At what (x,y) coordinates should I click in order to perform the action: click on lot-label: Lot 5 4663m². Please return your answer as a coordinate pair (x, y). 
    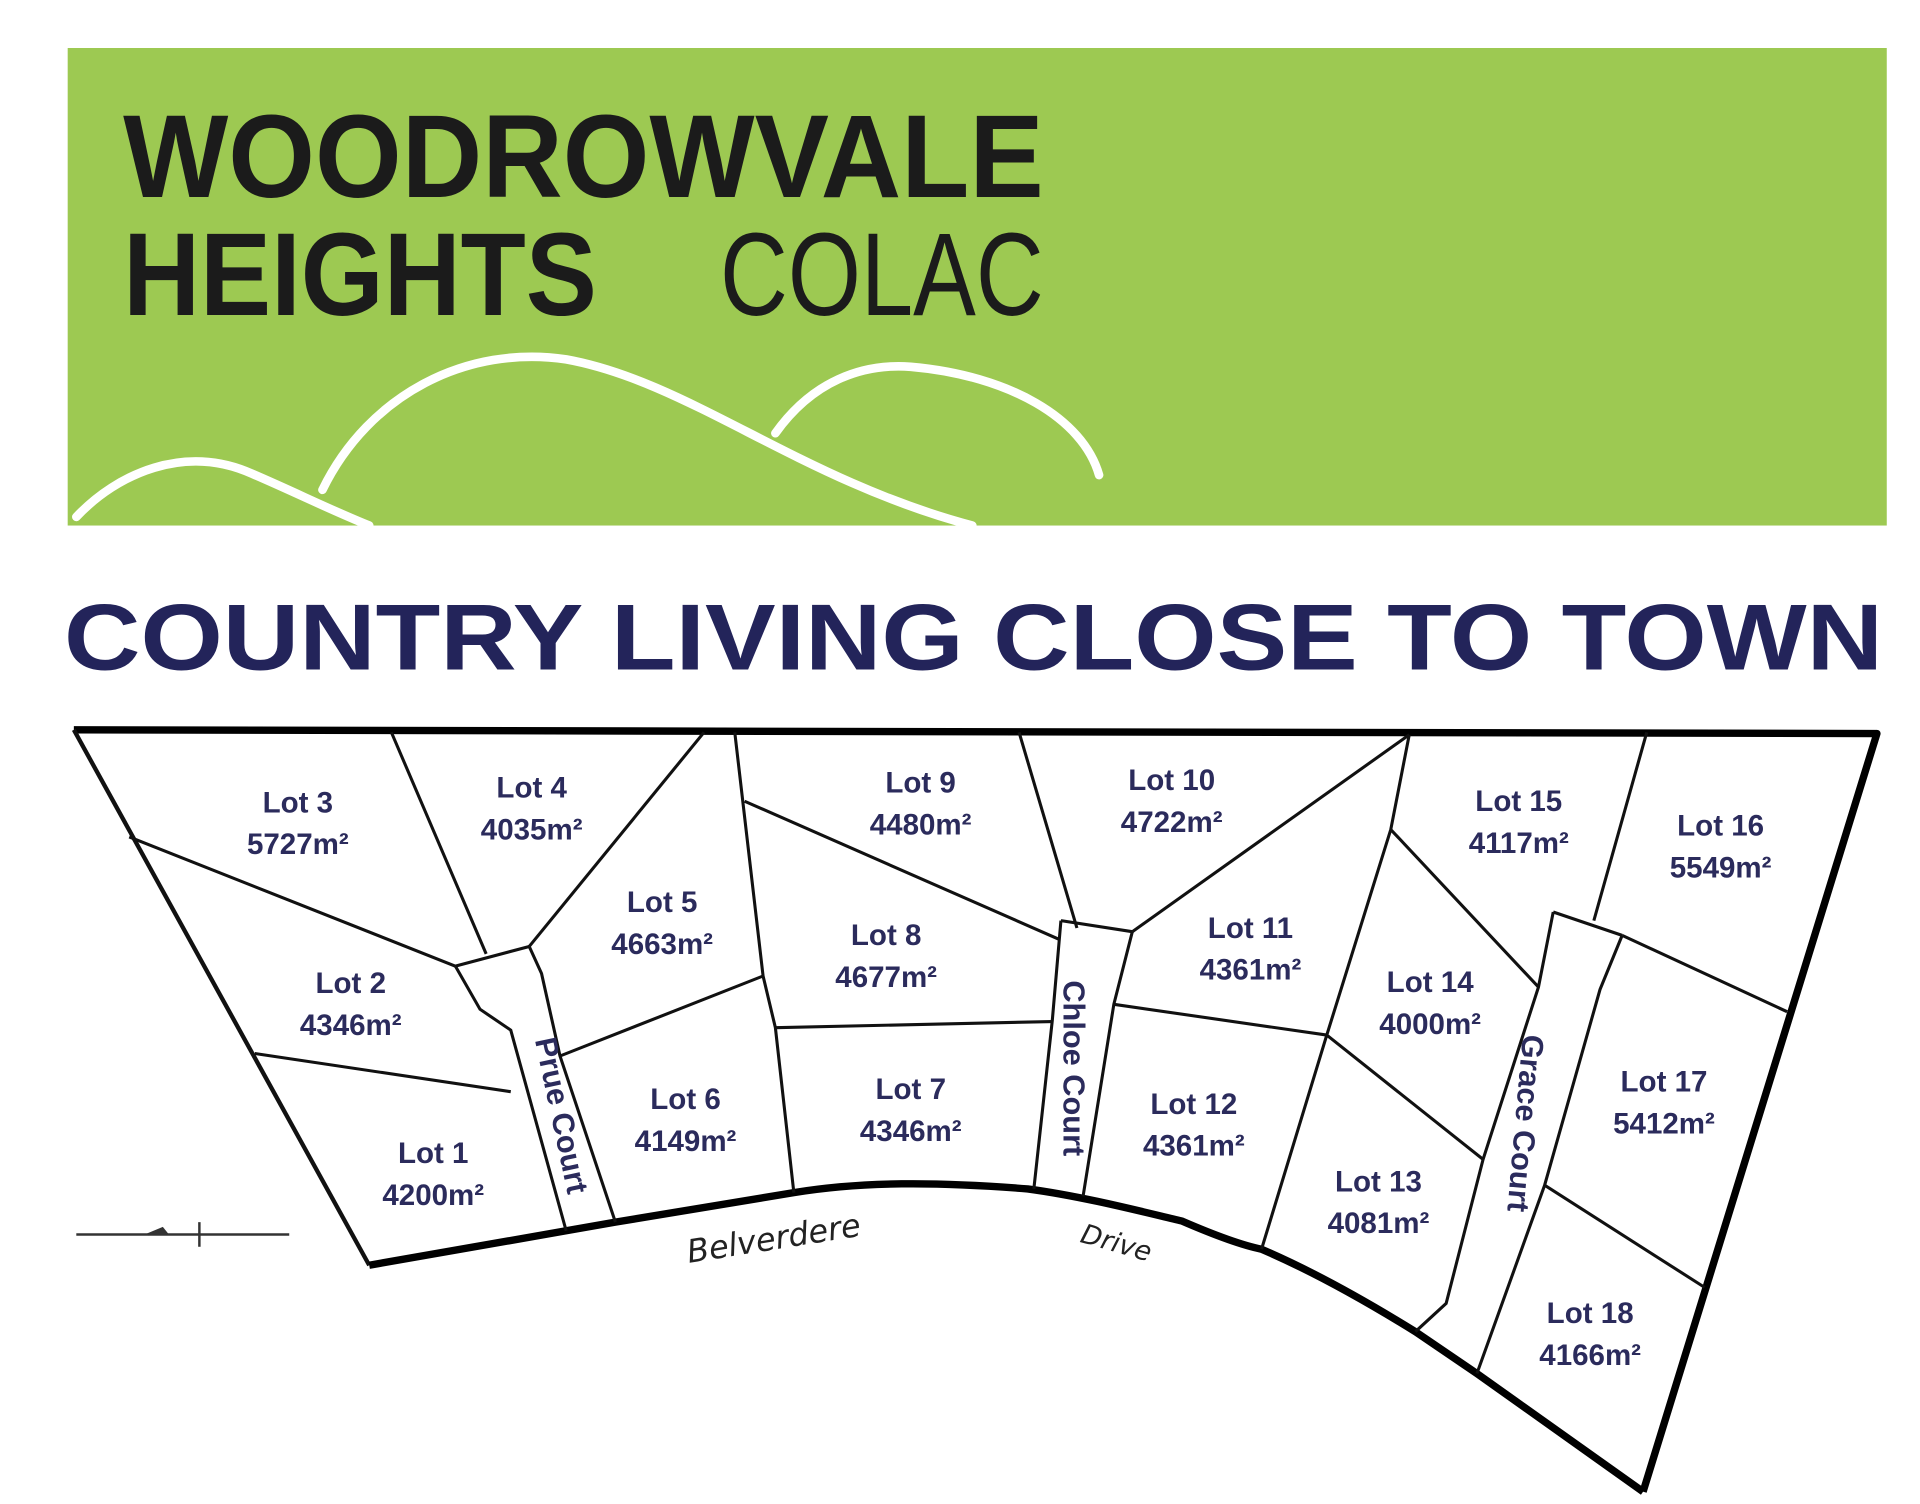
    Looking at the image, I should click on (662, 923).